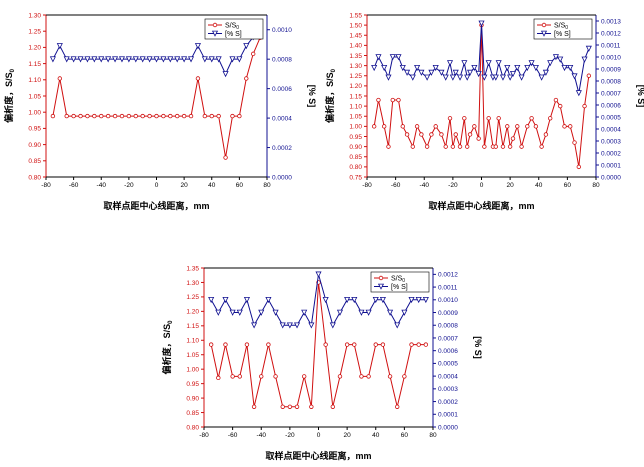  I want to click on left-tick-label: 1.55, so click(355, 15).